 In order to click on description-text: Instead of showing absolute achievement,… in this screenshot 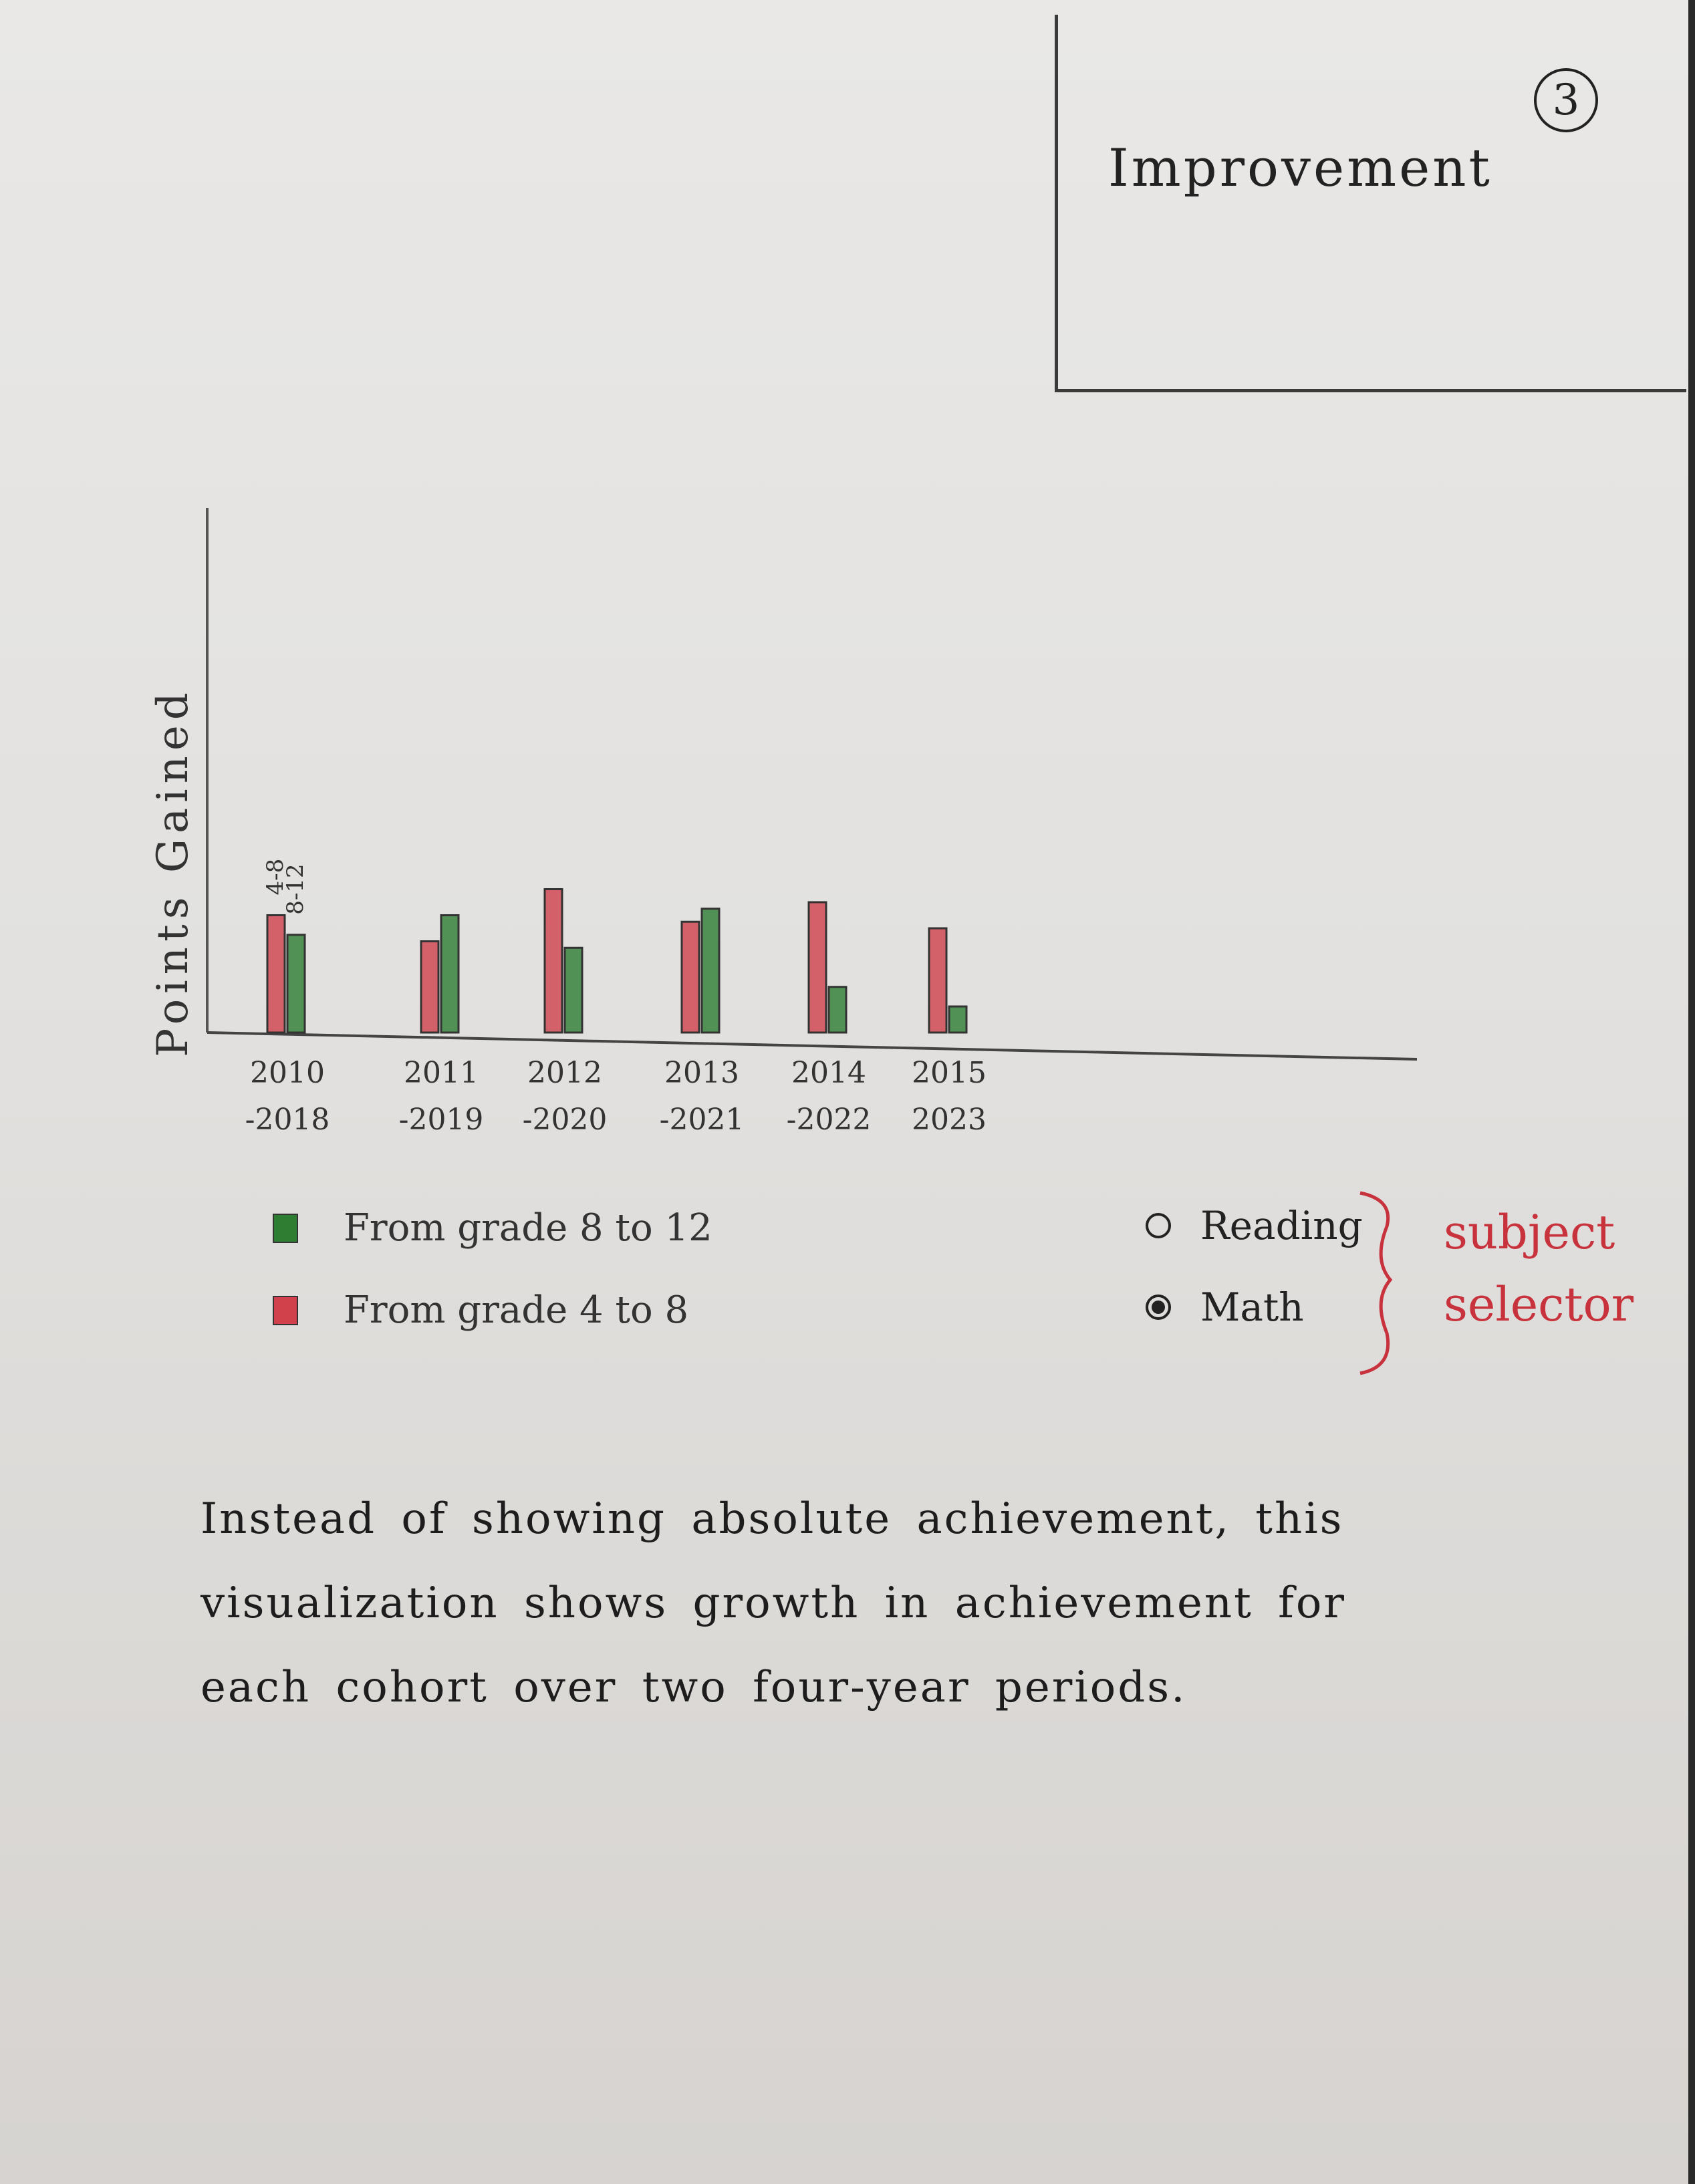, I will do `click(773, 1603)`.